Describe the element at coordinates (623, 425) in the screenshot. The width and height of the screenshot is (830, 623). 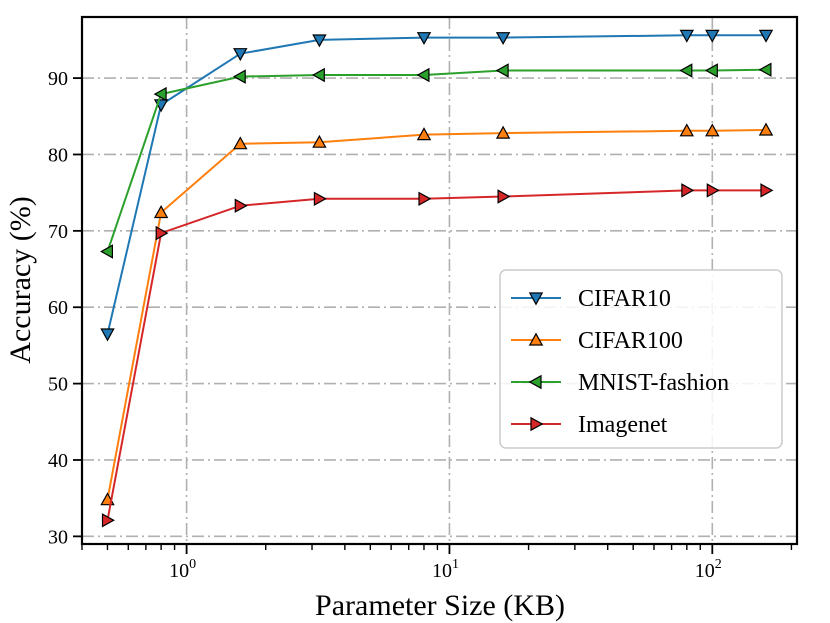
I see `legend-label: Imagenet` at that location.